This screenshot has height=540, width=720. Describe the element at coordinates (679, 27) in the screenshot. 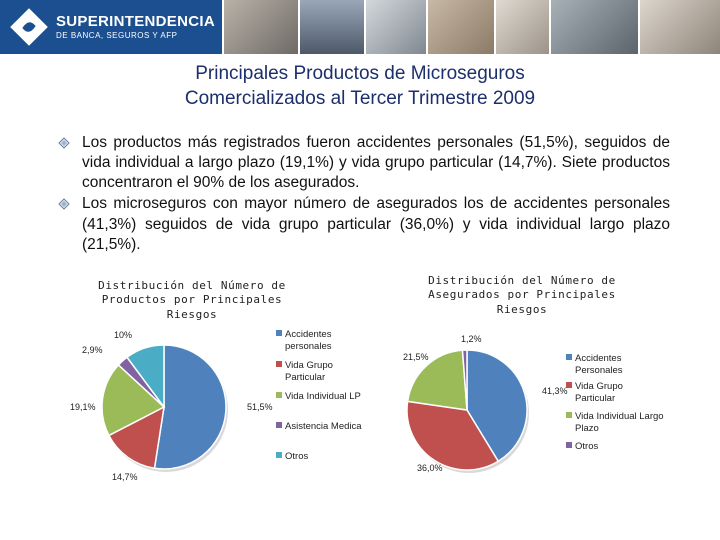

I see `photo-signing` at that location.